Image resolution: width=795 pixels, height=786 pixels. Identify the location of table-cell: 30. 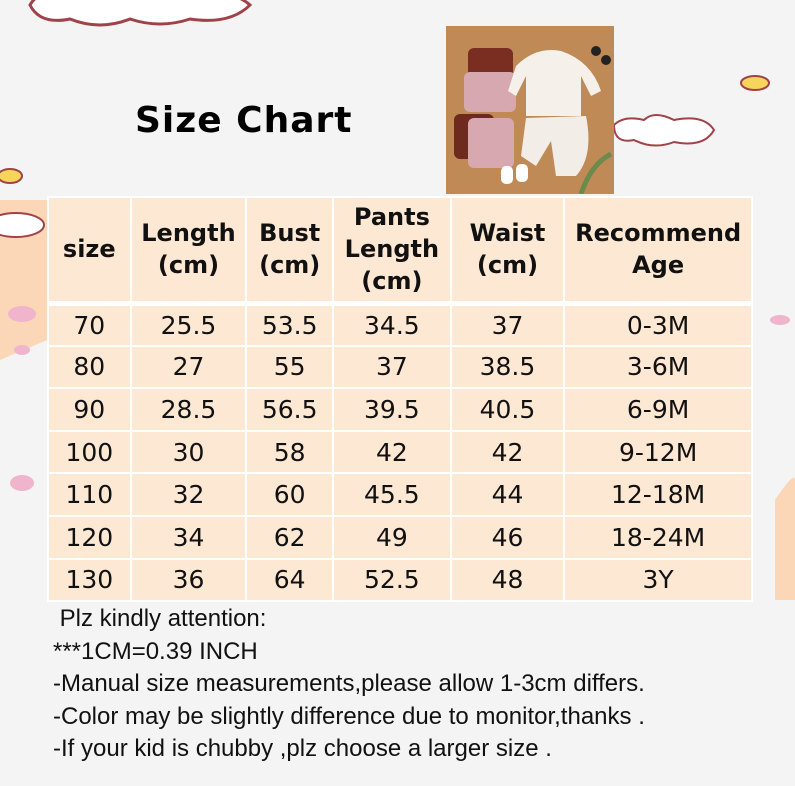
(188, 452).